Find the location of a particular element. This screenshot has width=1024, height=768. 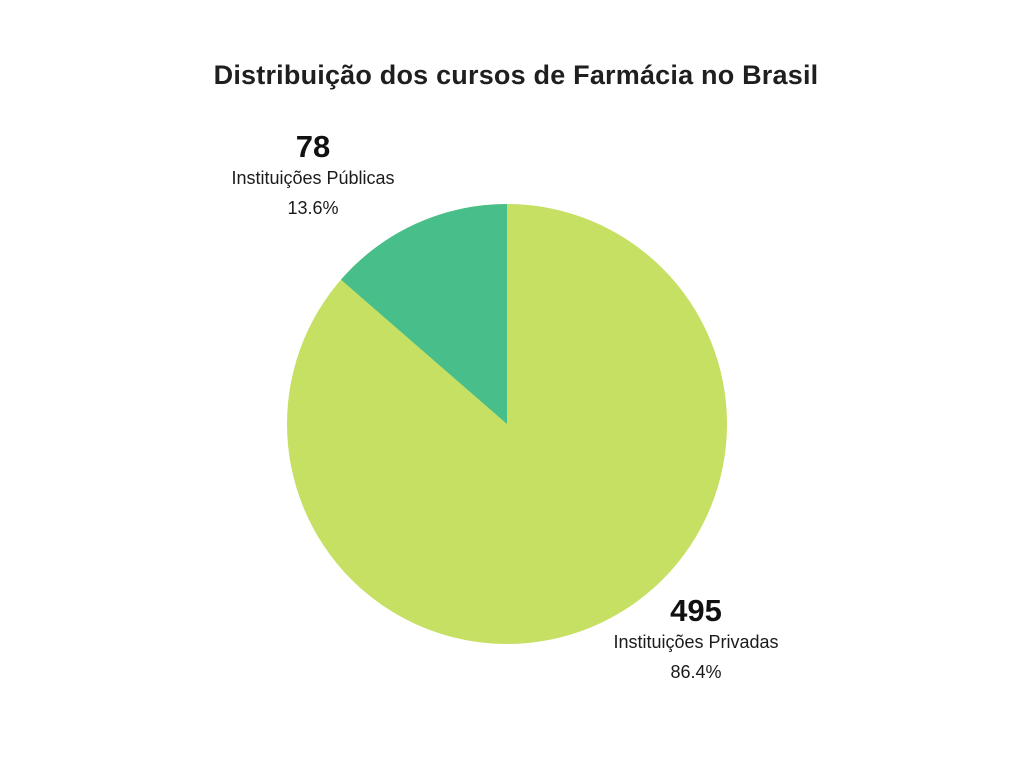

private-slice-label-block: 495 Instituições Privadas 86.4% is located at coordinates (696, 638).